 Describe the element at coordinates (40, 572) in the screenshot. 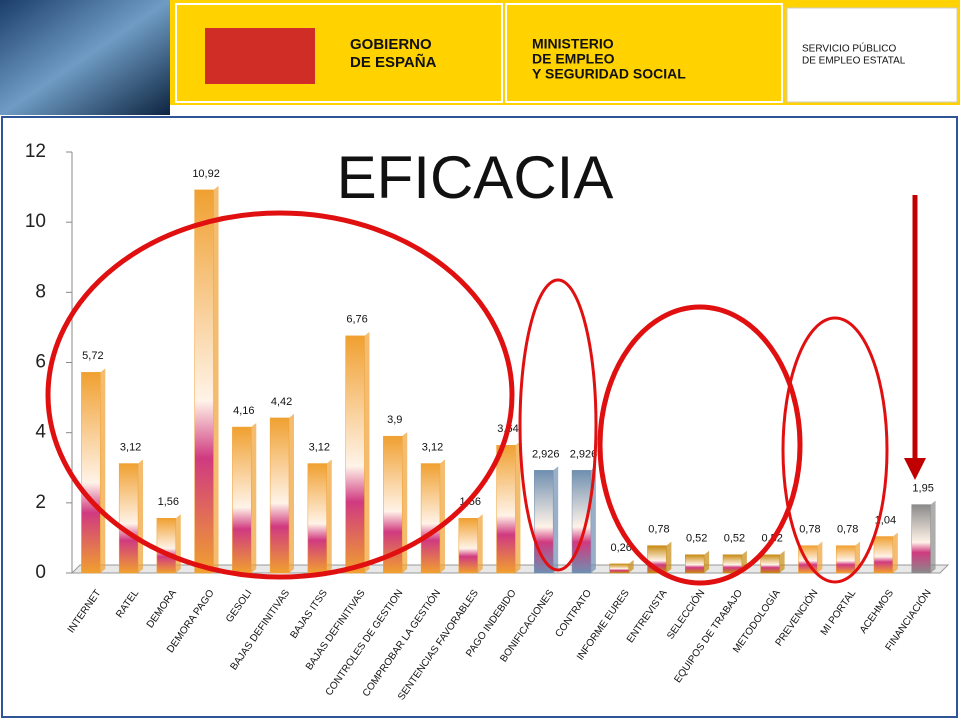

I see `y-tick-label: 0` at that location.